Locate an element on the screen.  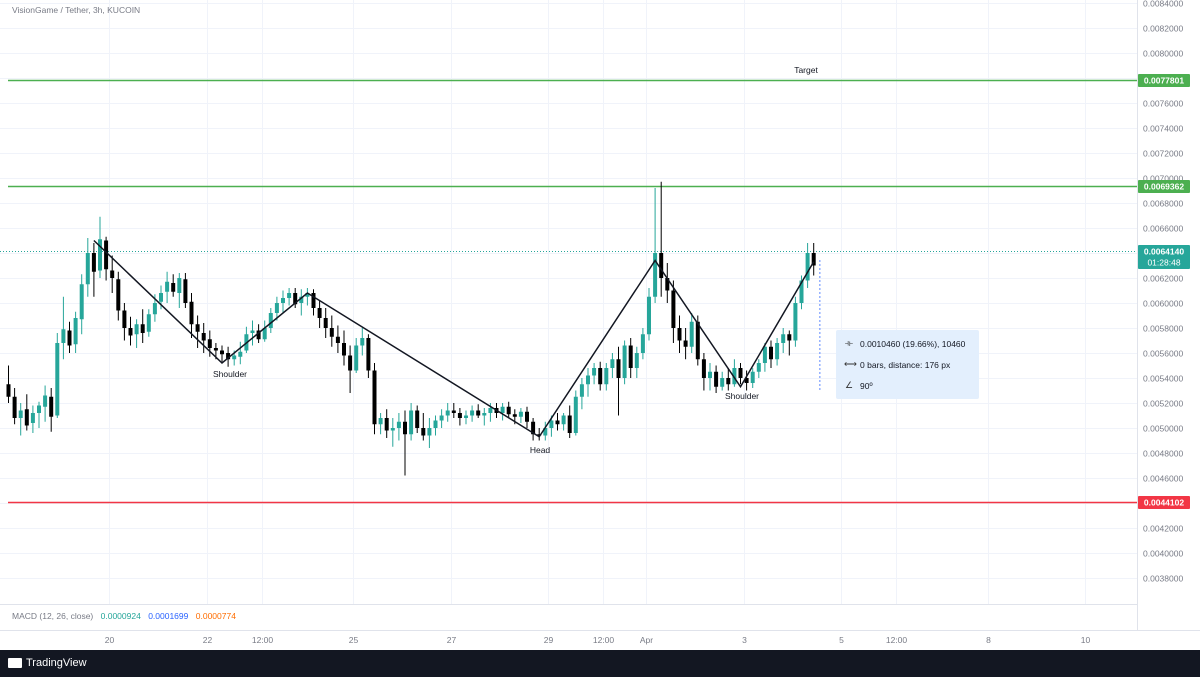
level-price-label-support: 0.0044102 is located at coordinates (1164, 503).